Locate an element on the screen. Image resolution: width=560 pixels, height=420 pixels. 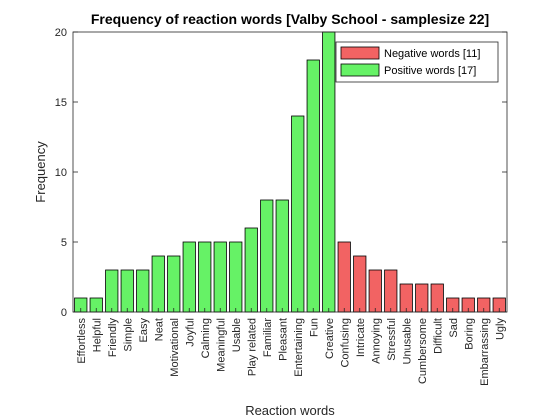
bar-joyful is located at coordinates (189, 277).